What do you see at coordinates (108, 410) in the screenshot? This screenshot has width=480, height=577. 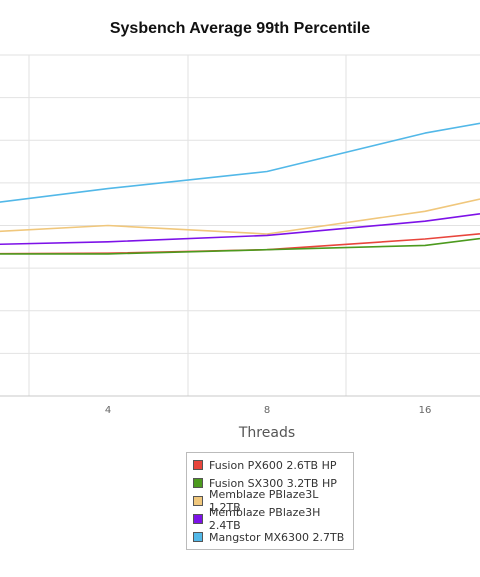 I see `x-tick-label: 4` at bounding box center [108, 410].